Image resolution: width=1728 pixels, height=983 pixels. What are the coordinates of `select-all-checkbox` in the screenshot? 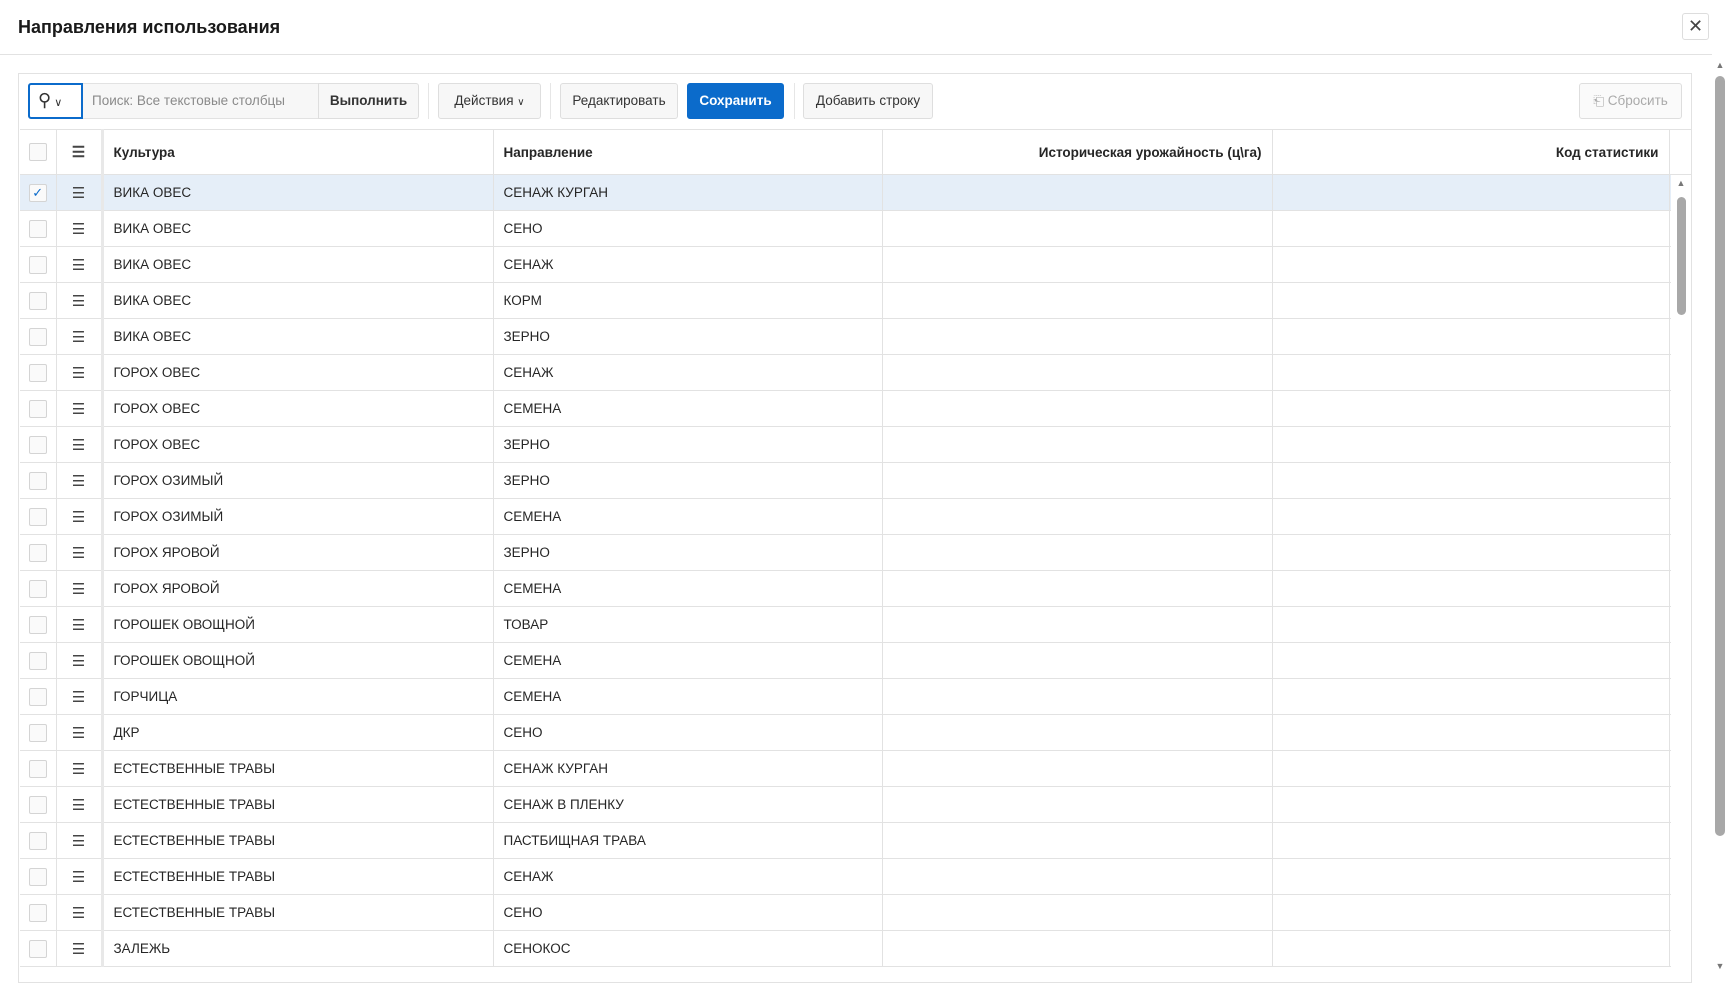 It's located at (38, 152).